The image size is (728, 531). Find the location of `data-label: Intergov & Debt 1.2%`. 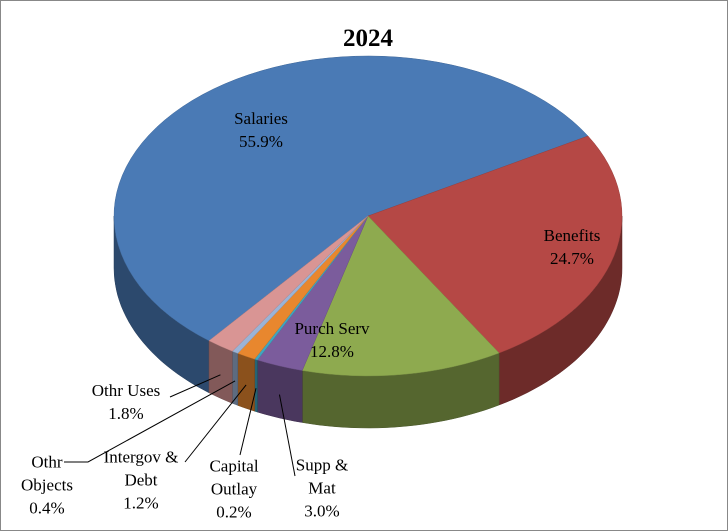

data-label: Intergov & Debt 1.2% is located at coordinates (141, 480).